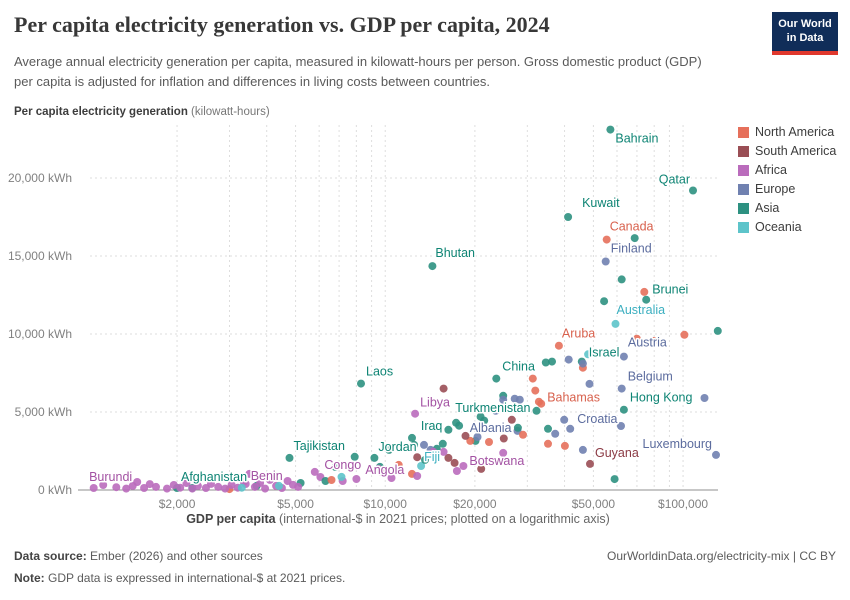 This screenshot has width=850, height=600. I want to click on data-point-tajikistan, so click(289, 457).